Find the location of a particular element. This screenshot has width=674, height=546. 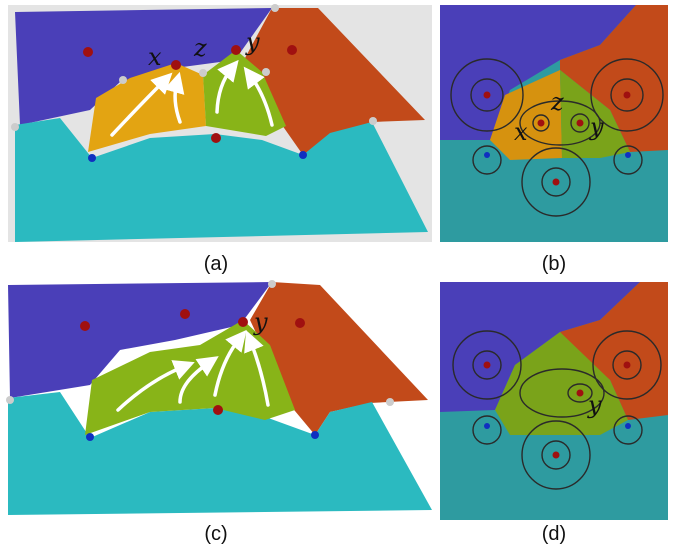

caption: (d) is located at coordinates (554, 534).